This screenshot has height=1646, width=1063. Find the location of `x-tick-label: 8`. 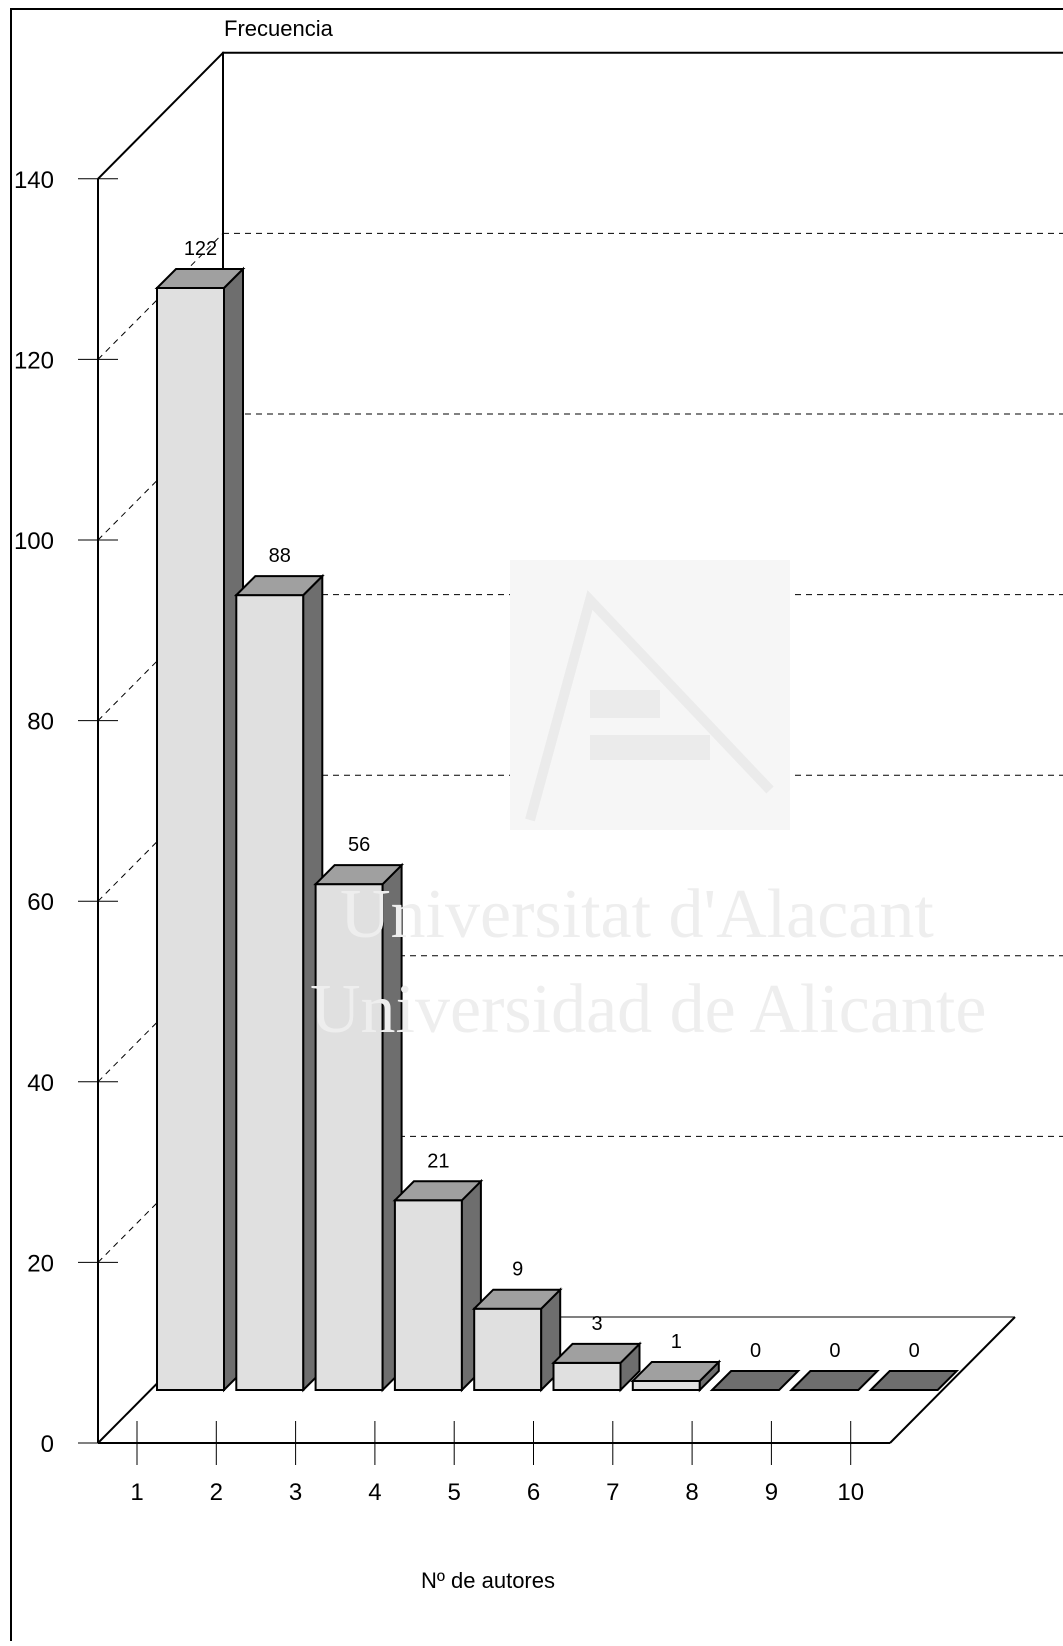

x-tick-label: 8 is located at coordinates (691, 1492).